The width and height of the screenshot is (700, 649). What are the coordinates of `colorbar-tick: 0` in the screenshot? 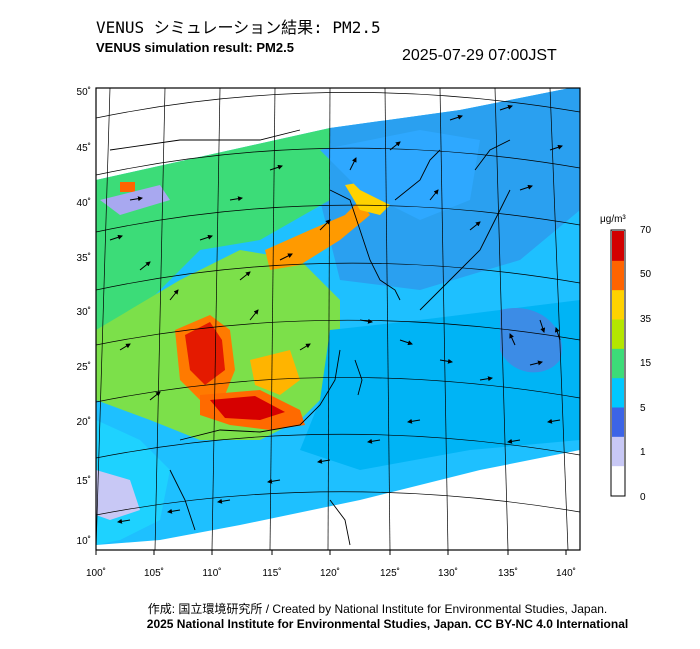 It's located at (643, 497).